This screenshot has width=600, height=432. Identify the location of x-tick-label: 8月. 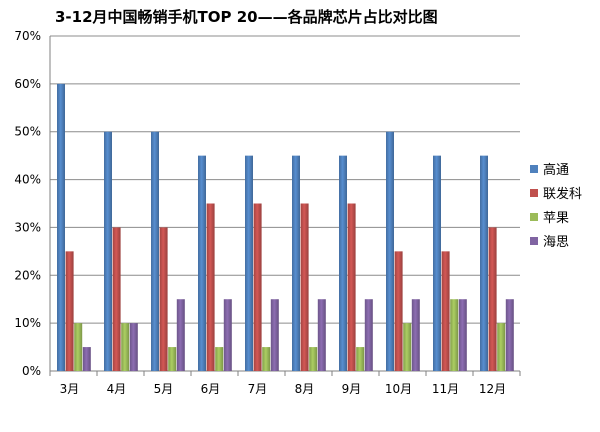
(305, 389).